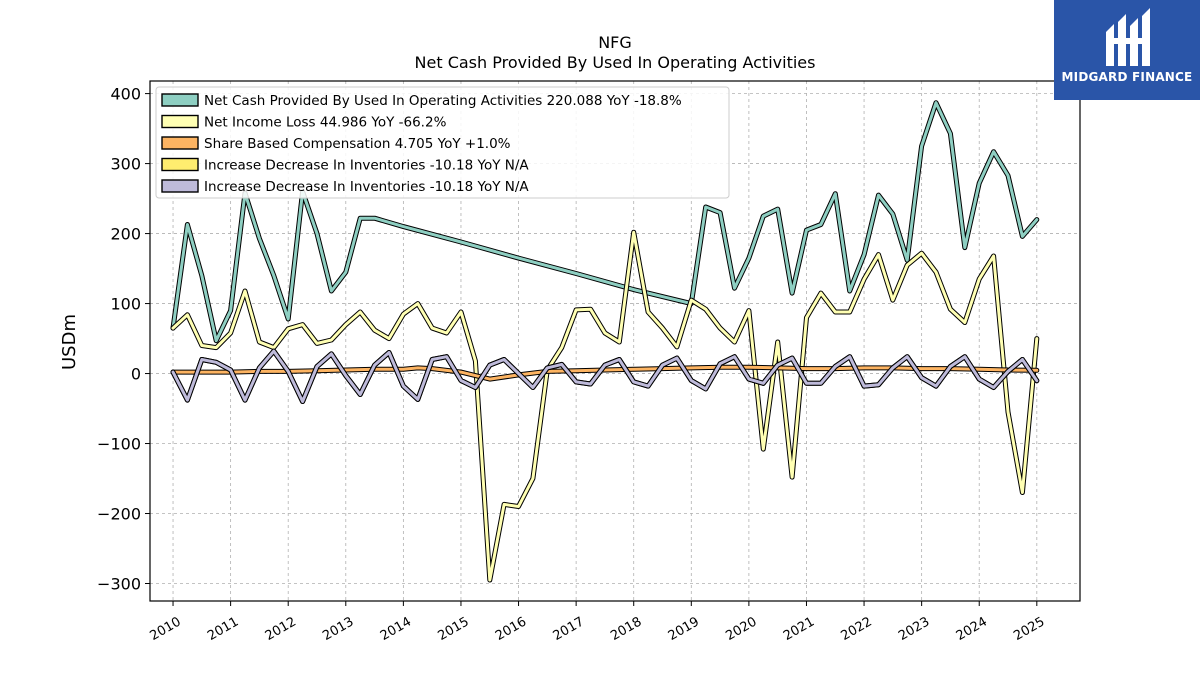  I want to click on legend-box, so click(442, 142).